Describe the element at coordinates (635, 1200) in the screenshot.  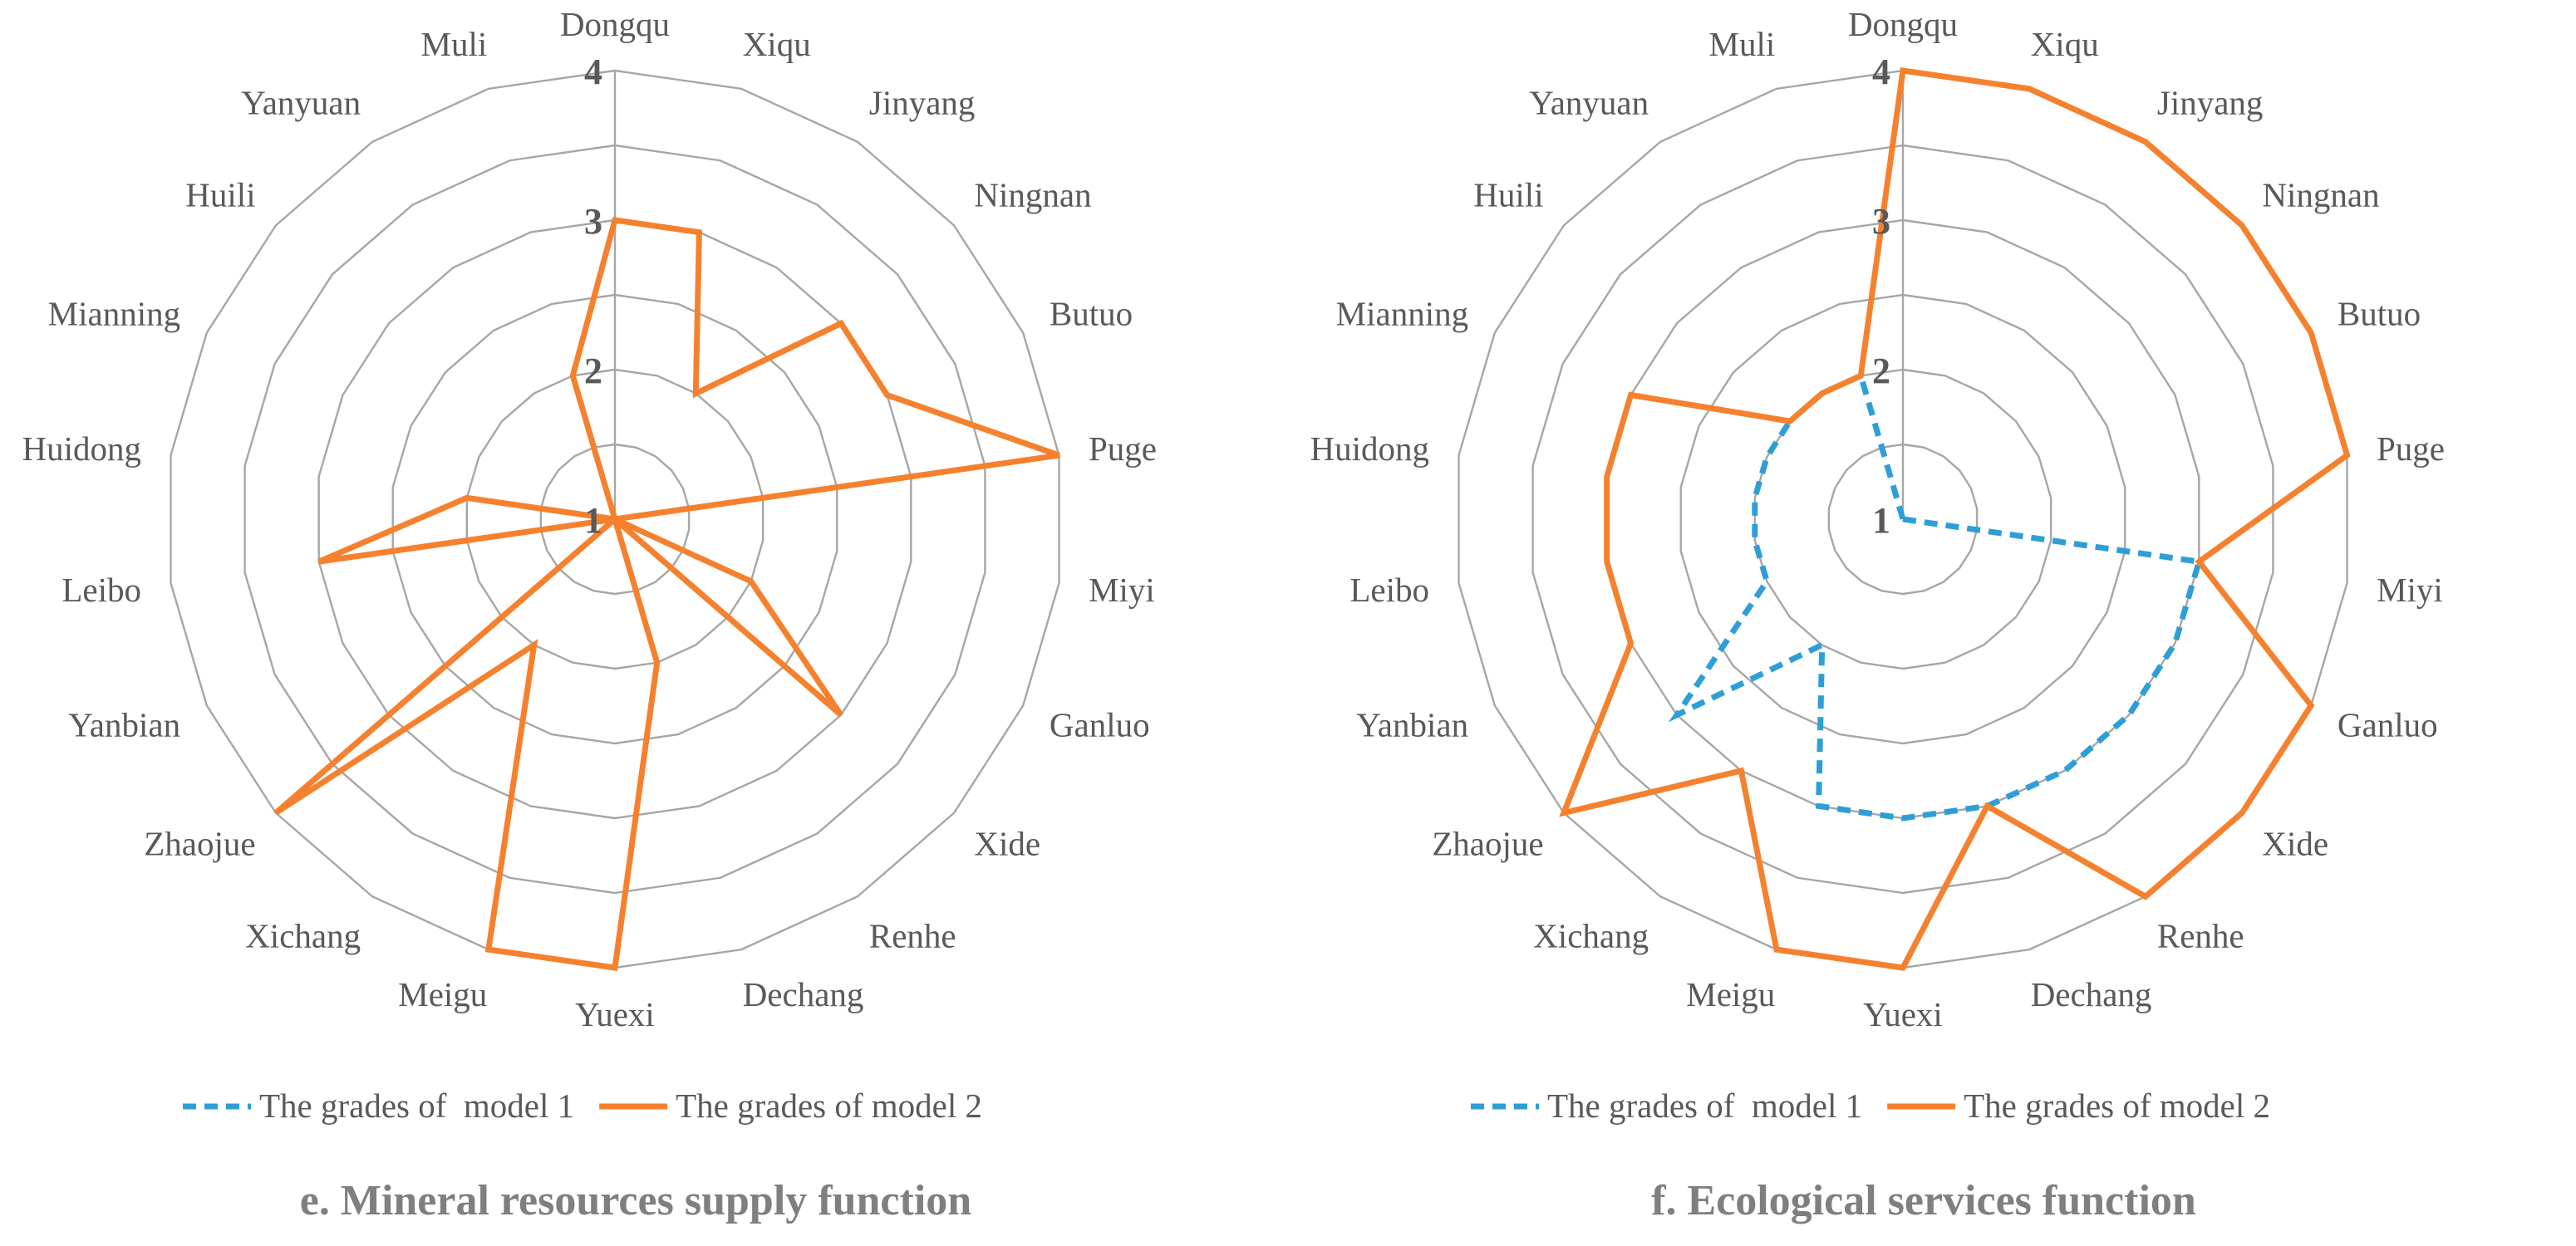
I see `chart-title: e. Mineral resources supply function` at that location.